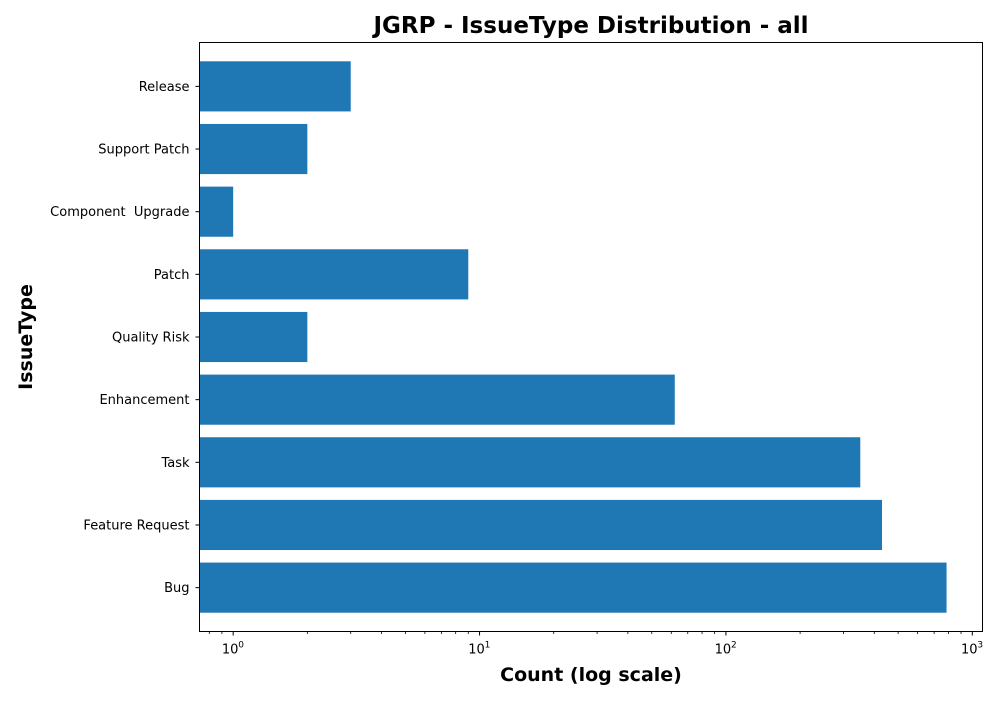 The height and width of the screenshot is (704, 1000). What do you see at coordinates (734, 646) in the screenshot?
I see `x-tick-exponent: 2` at bounding box center [734, 646].